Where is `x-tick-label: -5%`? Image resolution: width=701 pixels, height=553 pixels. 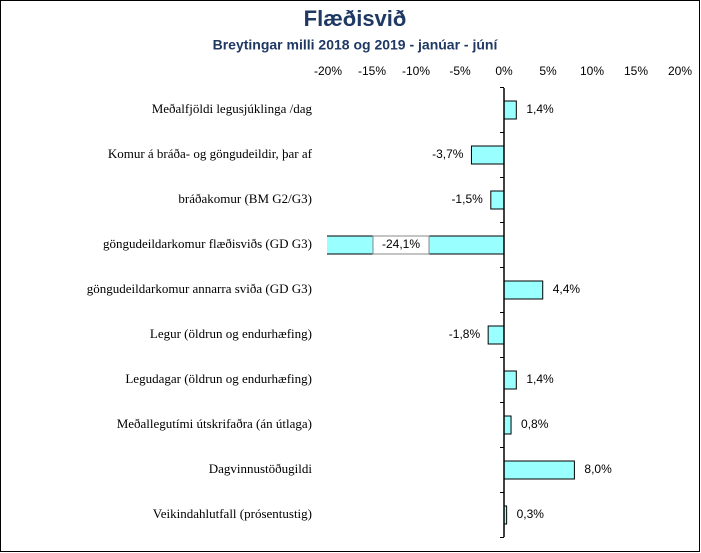
x-tick-label: -5% is located at coordinates (460, 71).